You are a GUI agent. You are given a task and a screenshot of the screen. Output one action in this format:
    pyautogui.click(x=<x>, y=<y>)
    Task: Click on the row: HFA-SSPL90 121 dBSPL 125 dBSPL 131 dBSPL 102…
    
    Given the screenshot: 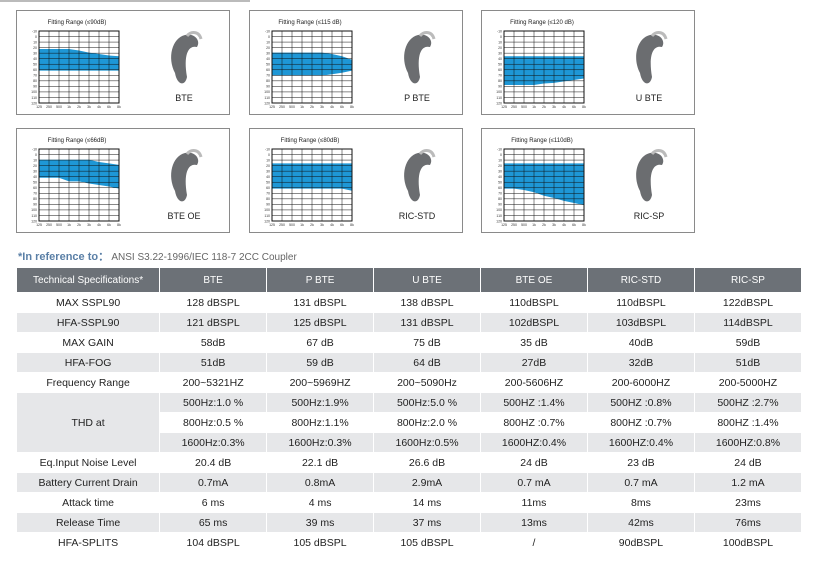 What is the action you would take?
    pyautogui.click(x=409, y=322)
    